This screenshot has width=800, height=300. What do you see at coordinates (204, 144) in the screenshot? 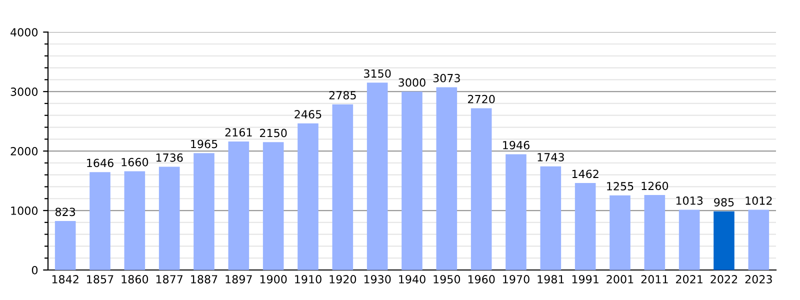
I see `data-label: 1965` at bounding box center [204, 144].